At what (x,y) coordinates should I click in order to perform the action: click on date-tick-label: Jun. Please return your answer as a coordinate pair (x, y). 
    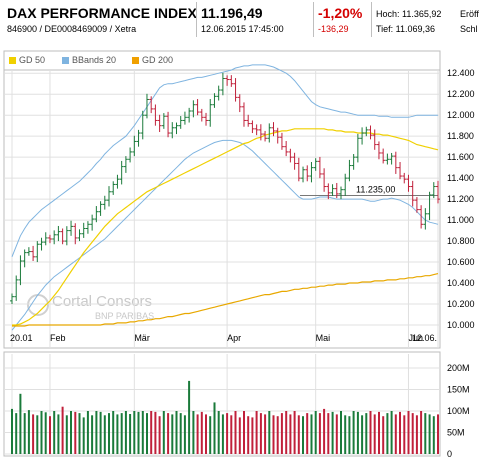
    Looking at the image, I should click on (415, 338).